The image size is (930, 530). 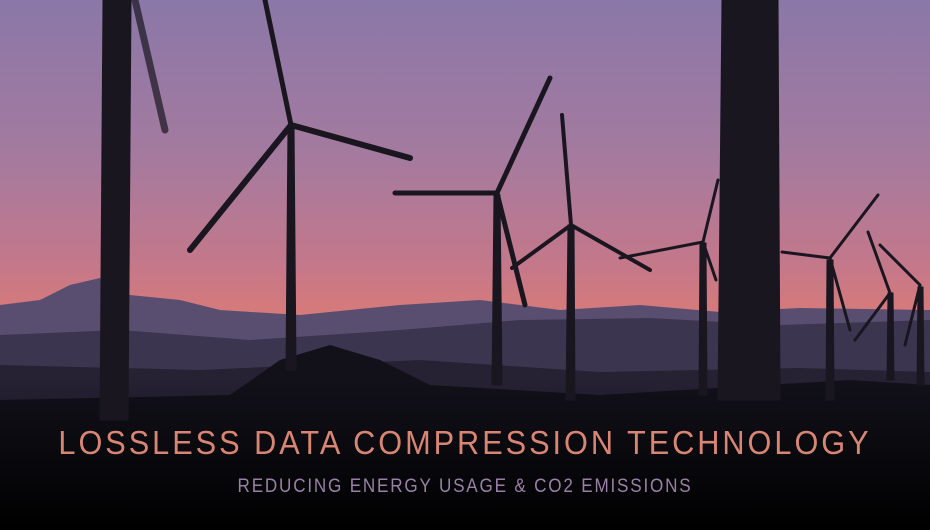 I want to click on hero-subtitle: REDUCING ENERGY USAGE & CO2 EMISSIONS, so click(x=465, y=486).